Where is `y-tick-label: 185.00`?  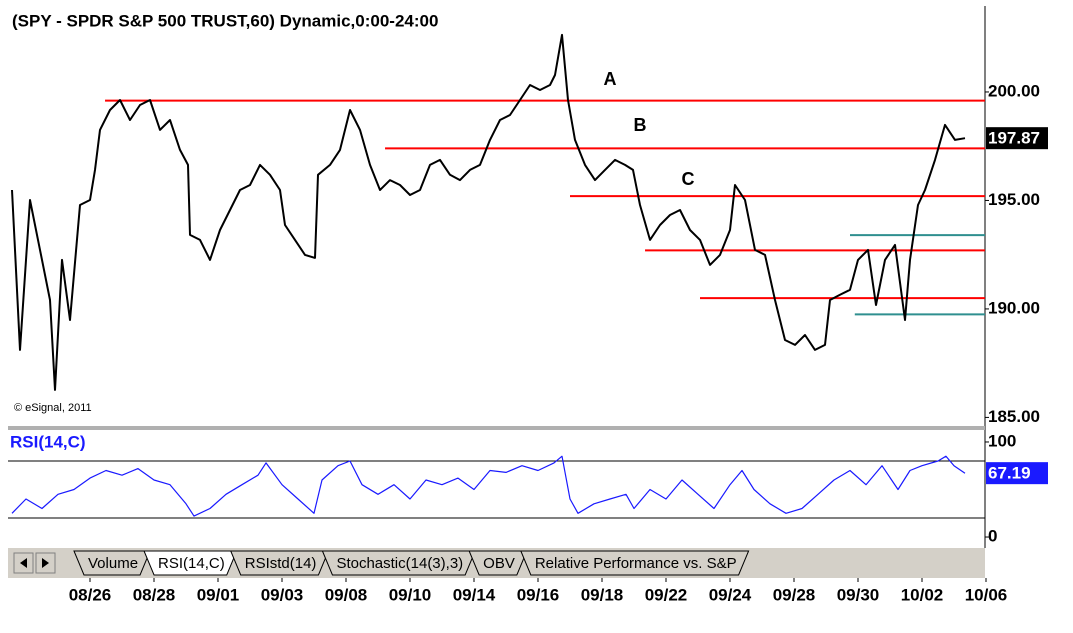
y-tick-label: 185.00 is located at coordinates (1014, 416).